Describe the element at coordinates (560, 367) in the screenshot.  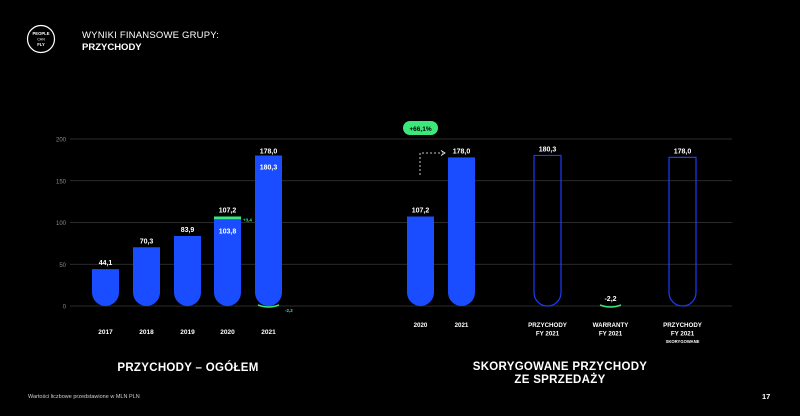
I see `section-label-adjusted-line1: SKORYGOWANE PRZYCHODY` at that location.